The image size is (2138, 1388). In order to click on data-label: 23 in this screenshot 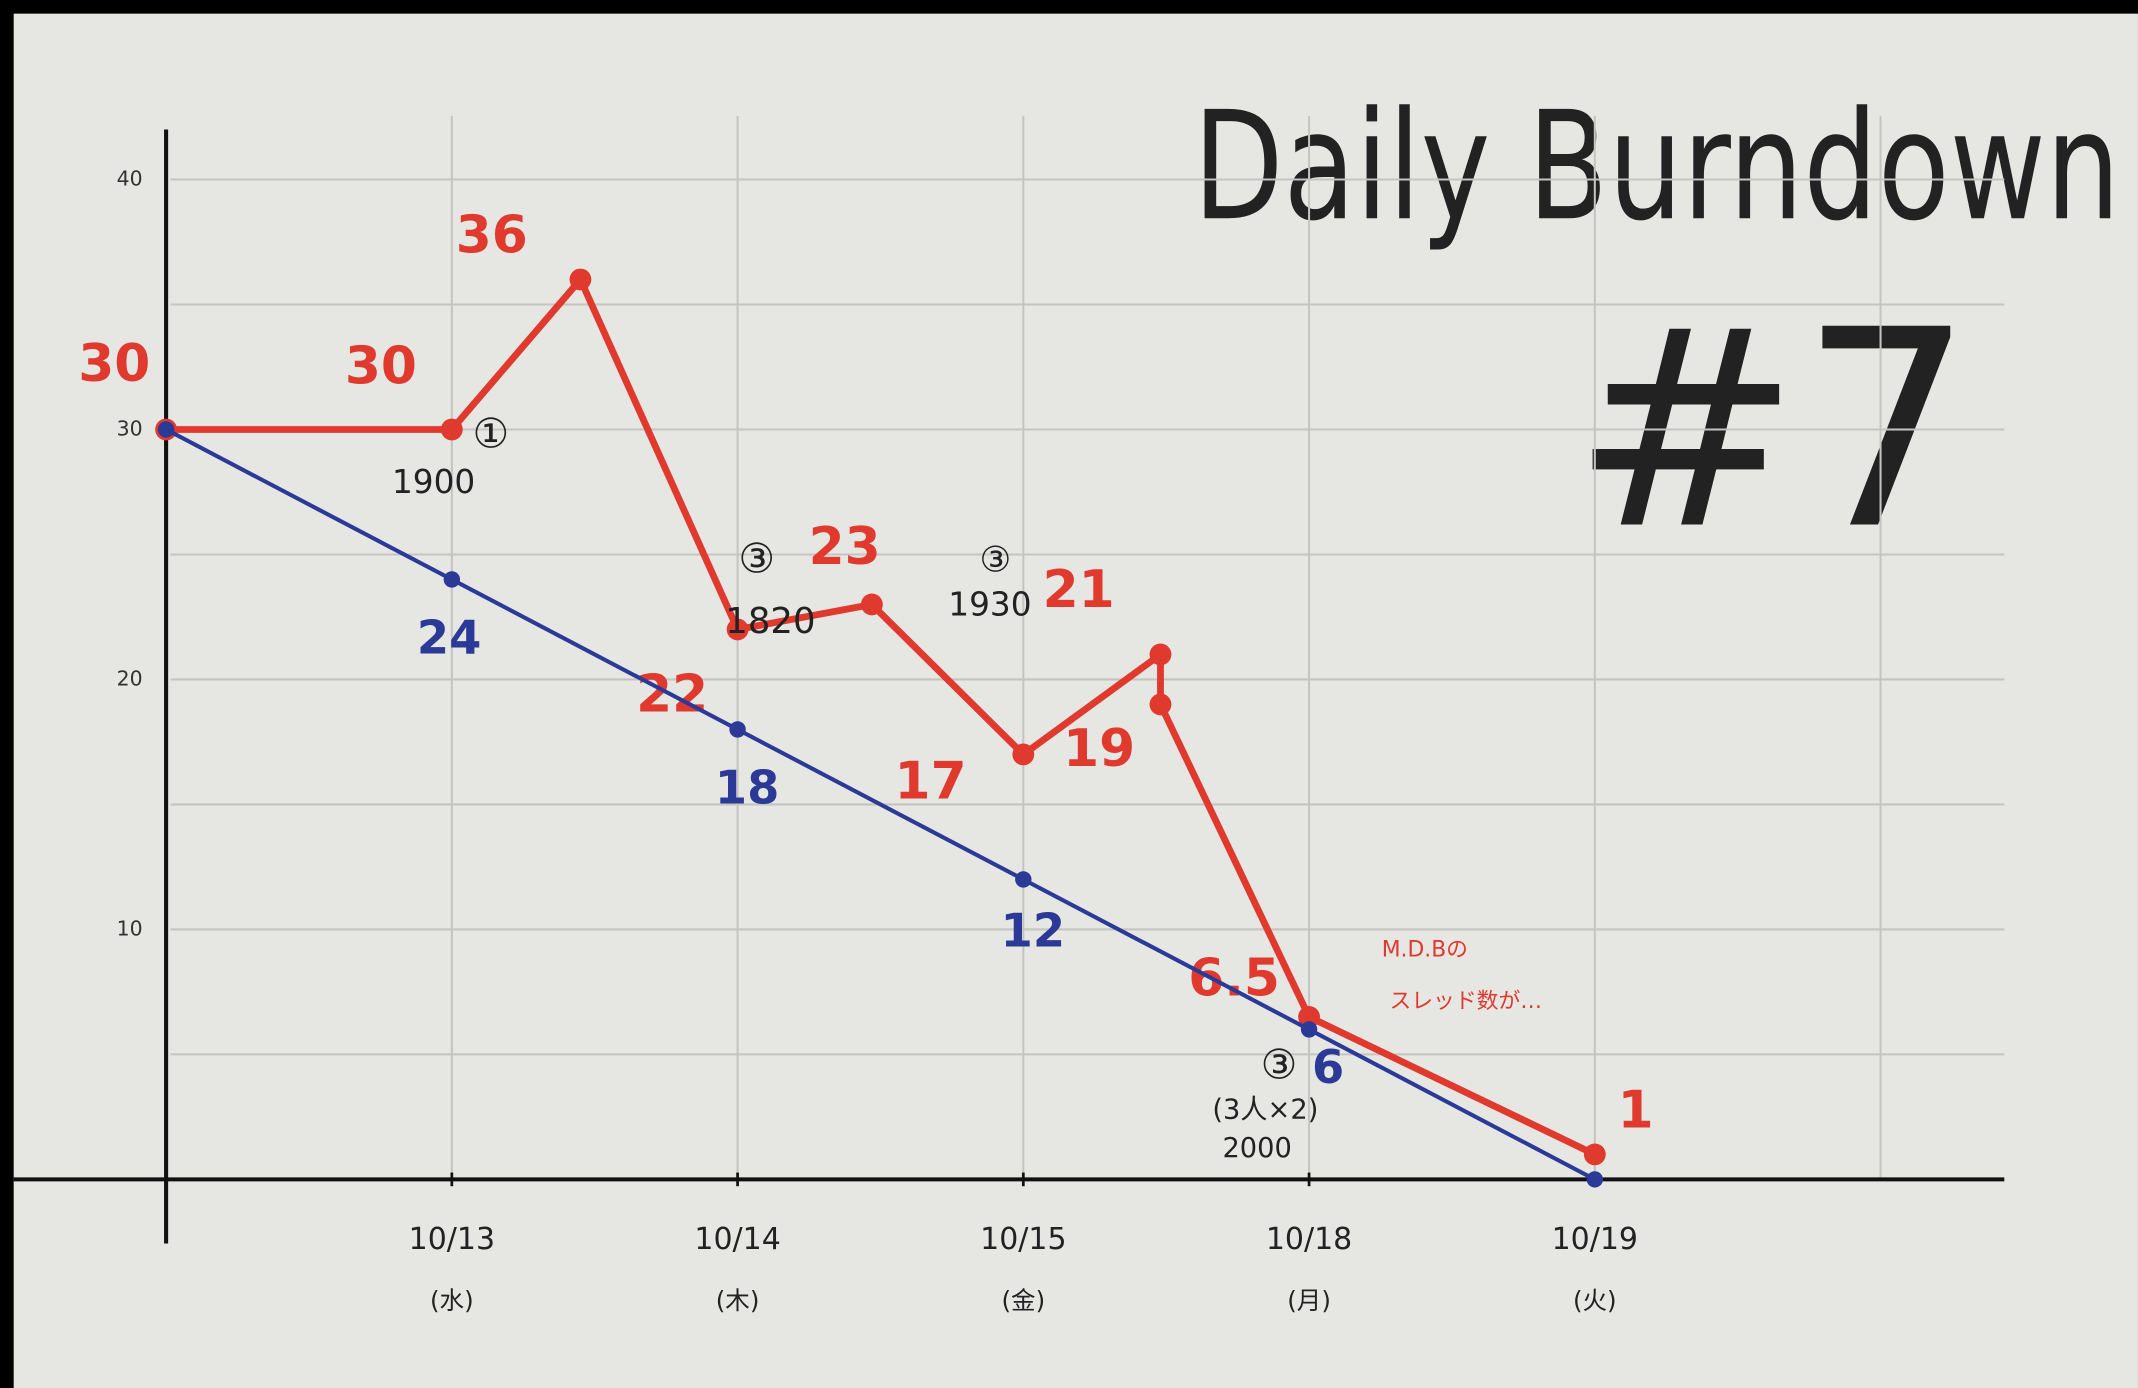, I will do `click(845, 547)`.